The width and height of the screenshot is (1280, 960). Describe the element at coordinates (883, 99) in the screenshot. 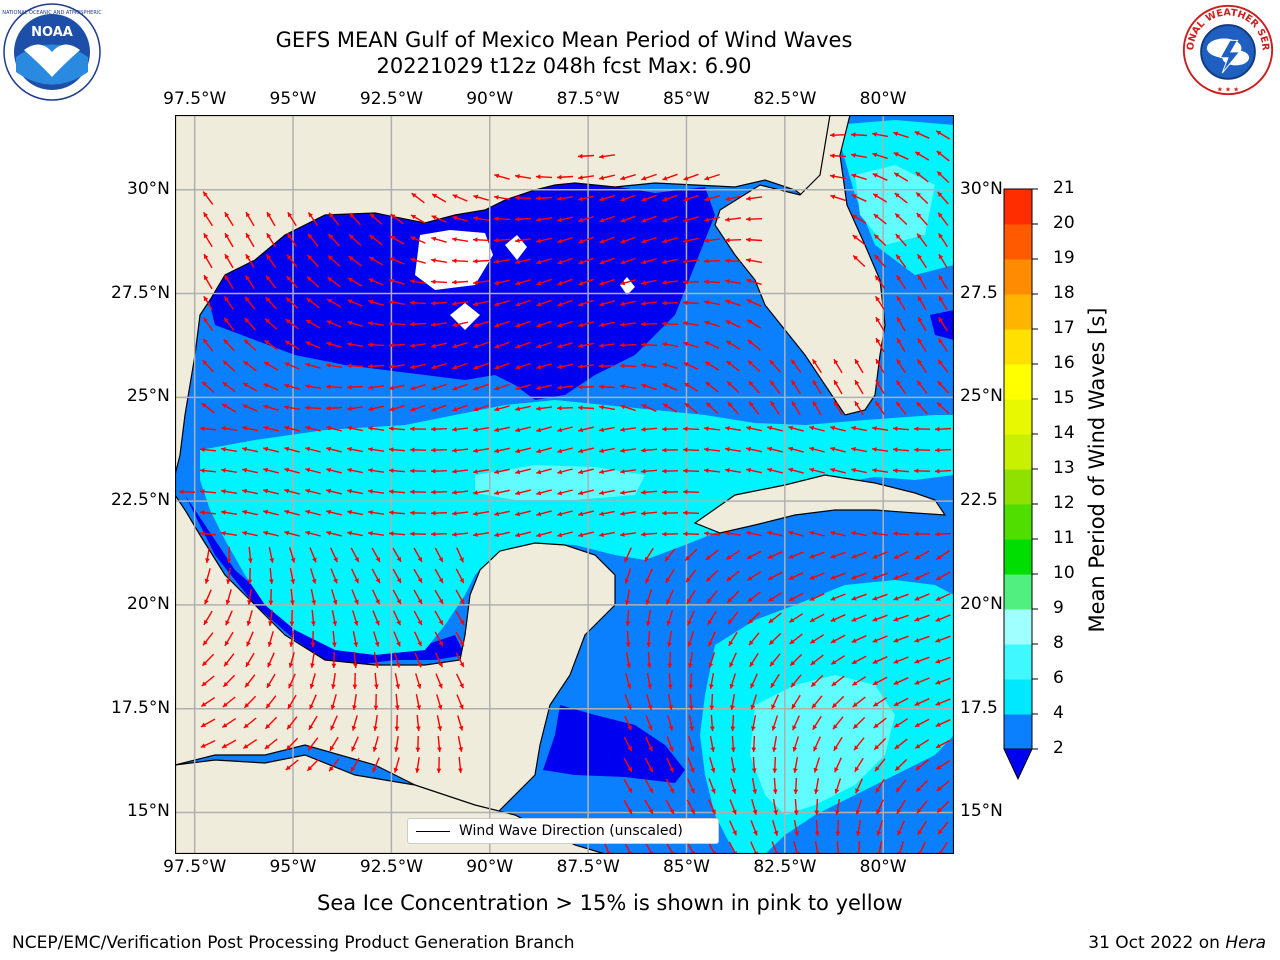

I see `lon-tick-label-top: 80°W` at that location.